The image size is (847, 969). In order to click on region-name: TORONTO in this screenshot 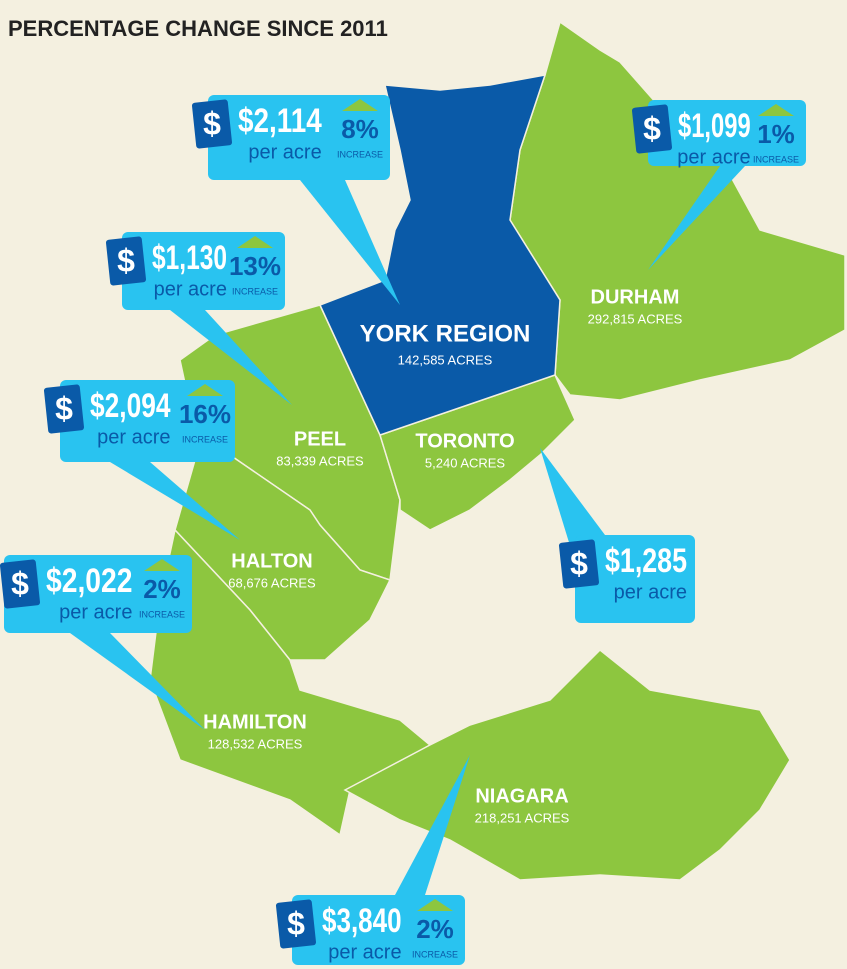, I will do `click(464, 441)`.